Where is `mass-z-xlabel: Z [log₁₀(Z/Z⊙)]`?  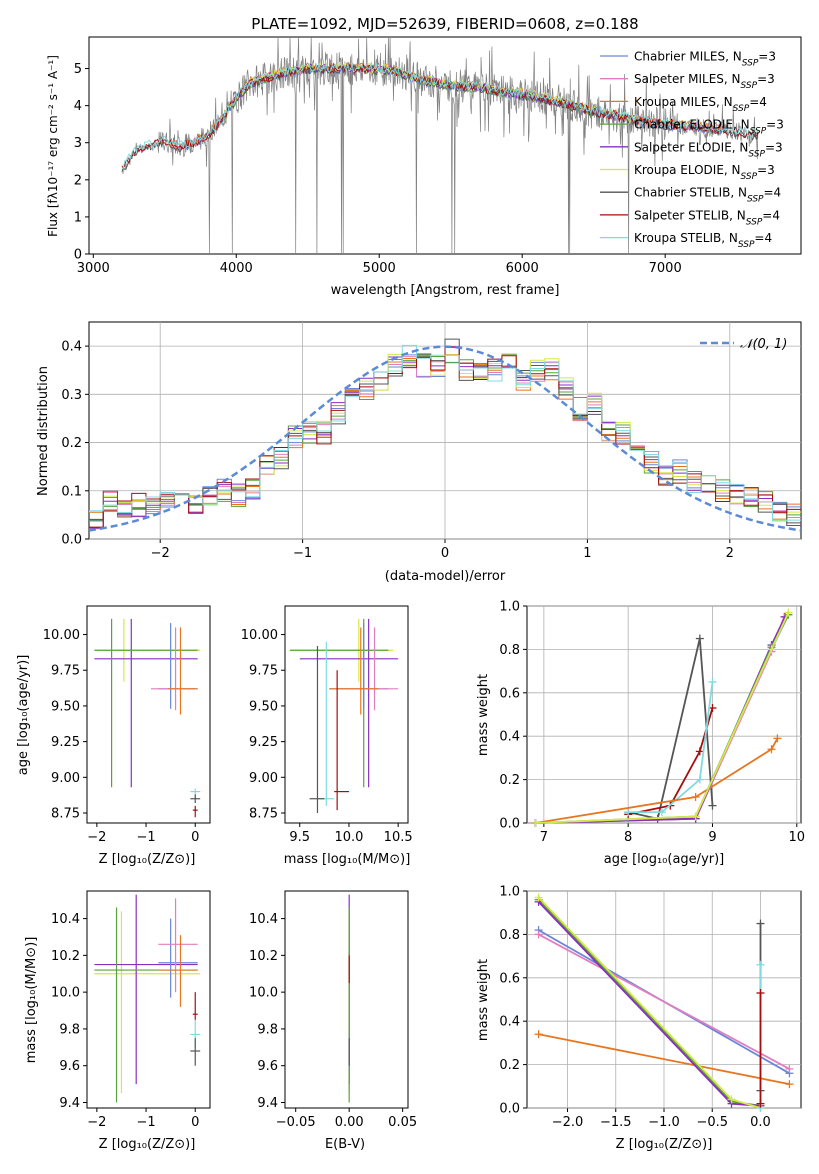
mass-z-xlabel: Z [log₁₀(Z/Z⊙)] is located at coordinates (147, 1144).